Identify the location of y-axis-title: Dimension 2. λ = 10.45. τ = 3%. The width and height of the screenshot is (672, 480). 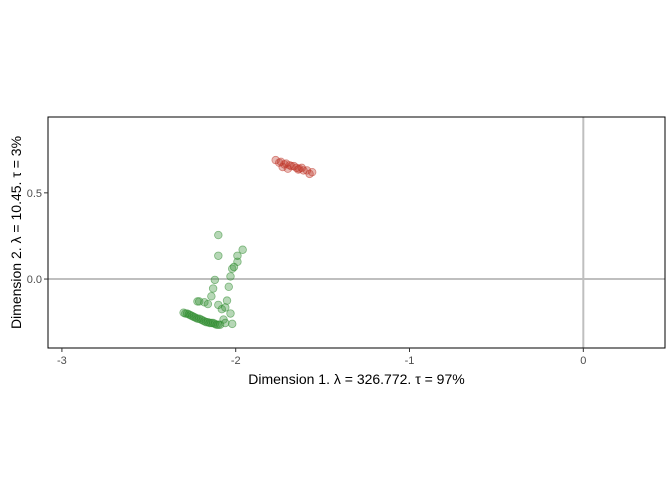
(16, 232).